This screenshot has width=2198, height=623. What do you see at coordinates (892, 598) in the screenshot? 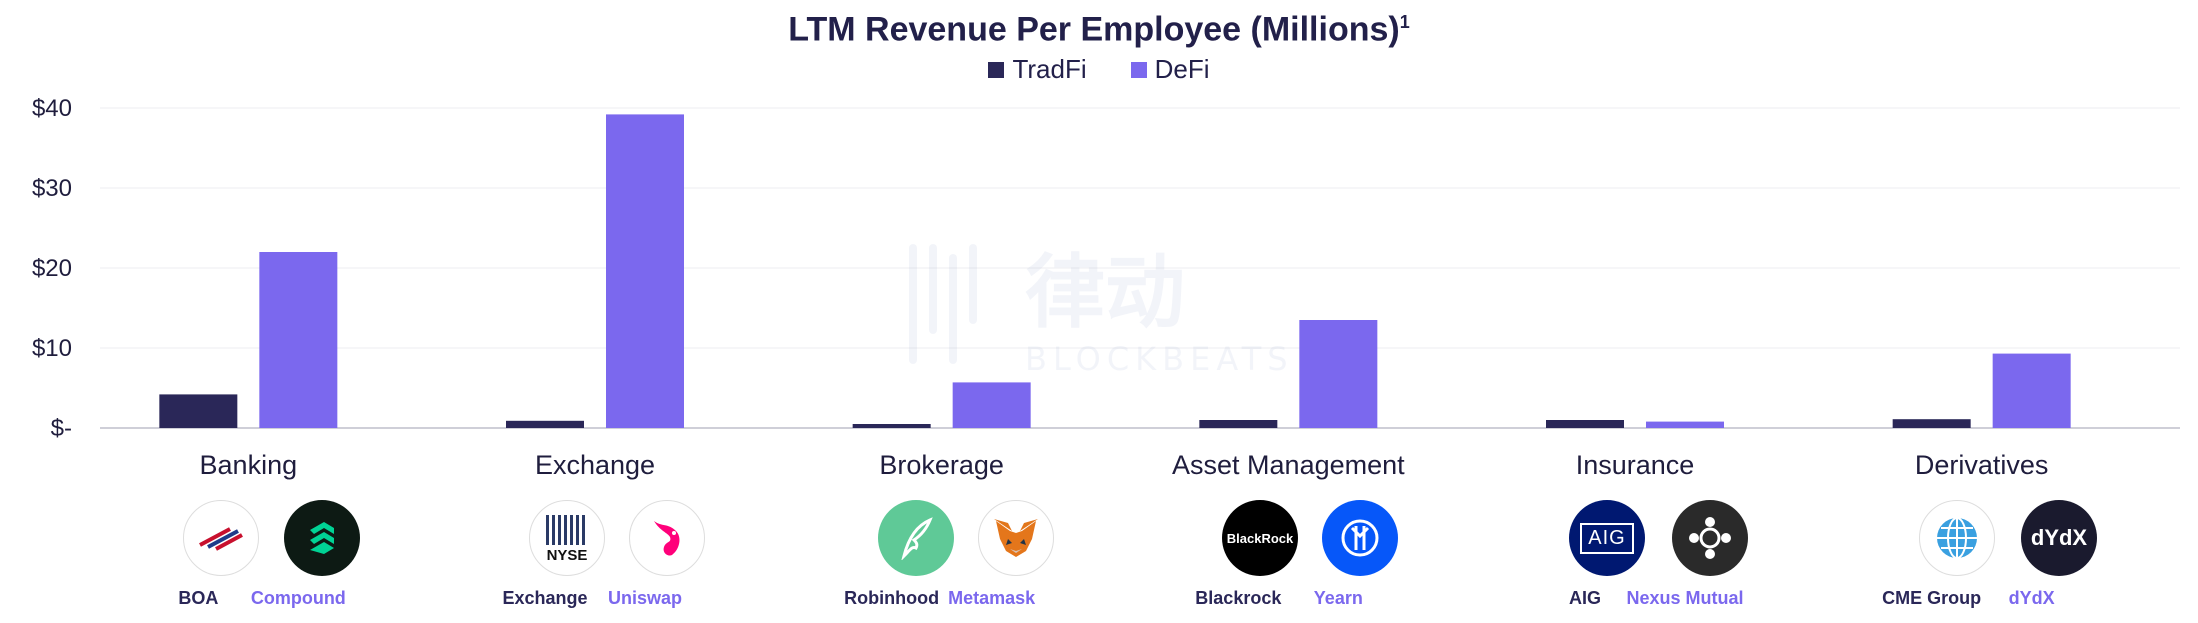
I see `company-label-tradfi: Robinhood` at bounding box center [892, 598].